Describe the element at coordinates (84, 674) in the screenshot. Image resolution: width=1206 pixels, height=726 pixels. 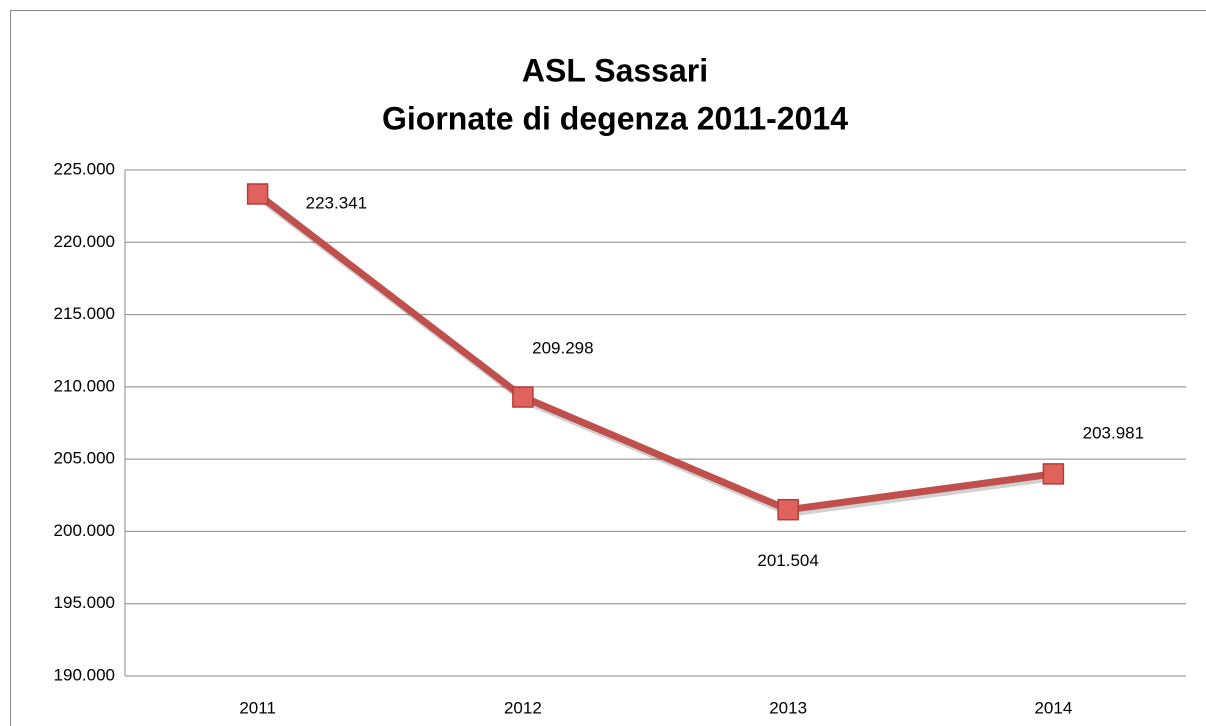
I see `y-tick-label: 190.000` at that location.